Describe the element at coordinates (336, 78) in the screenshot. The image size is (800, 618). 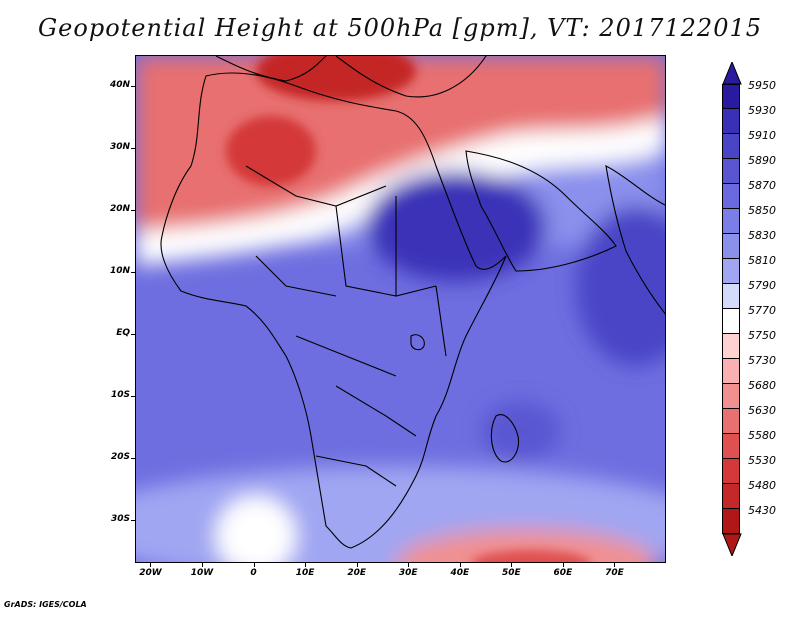
I see `balkan-low` at that location.